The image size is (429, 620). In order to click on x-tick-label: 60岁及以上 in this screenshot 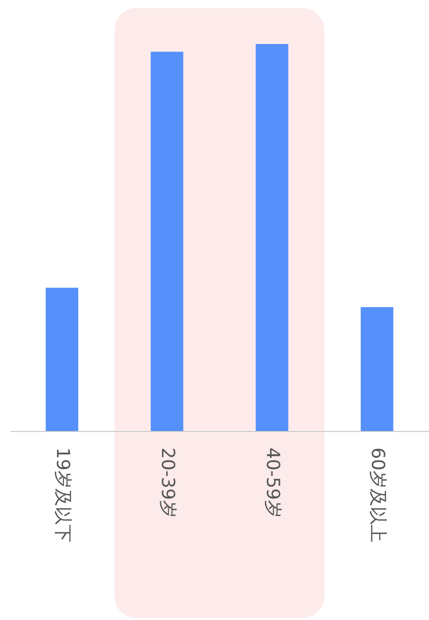, I will do `click(377, 495)`.